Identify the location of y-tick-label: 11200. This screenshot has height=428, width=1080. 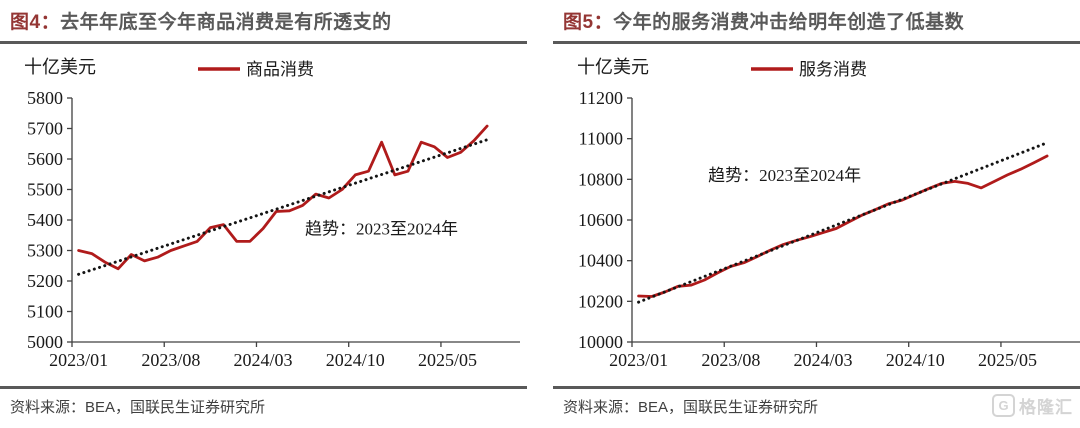
(601, 98).